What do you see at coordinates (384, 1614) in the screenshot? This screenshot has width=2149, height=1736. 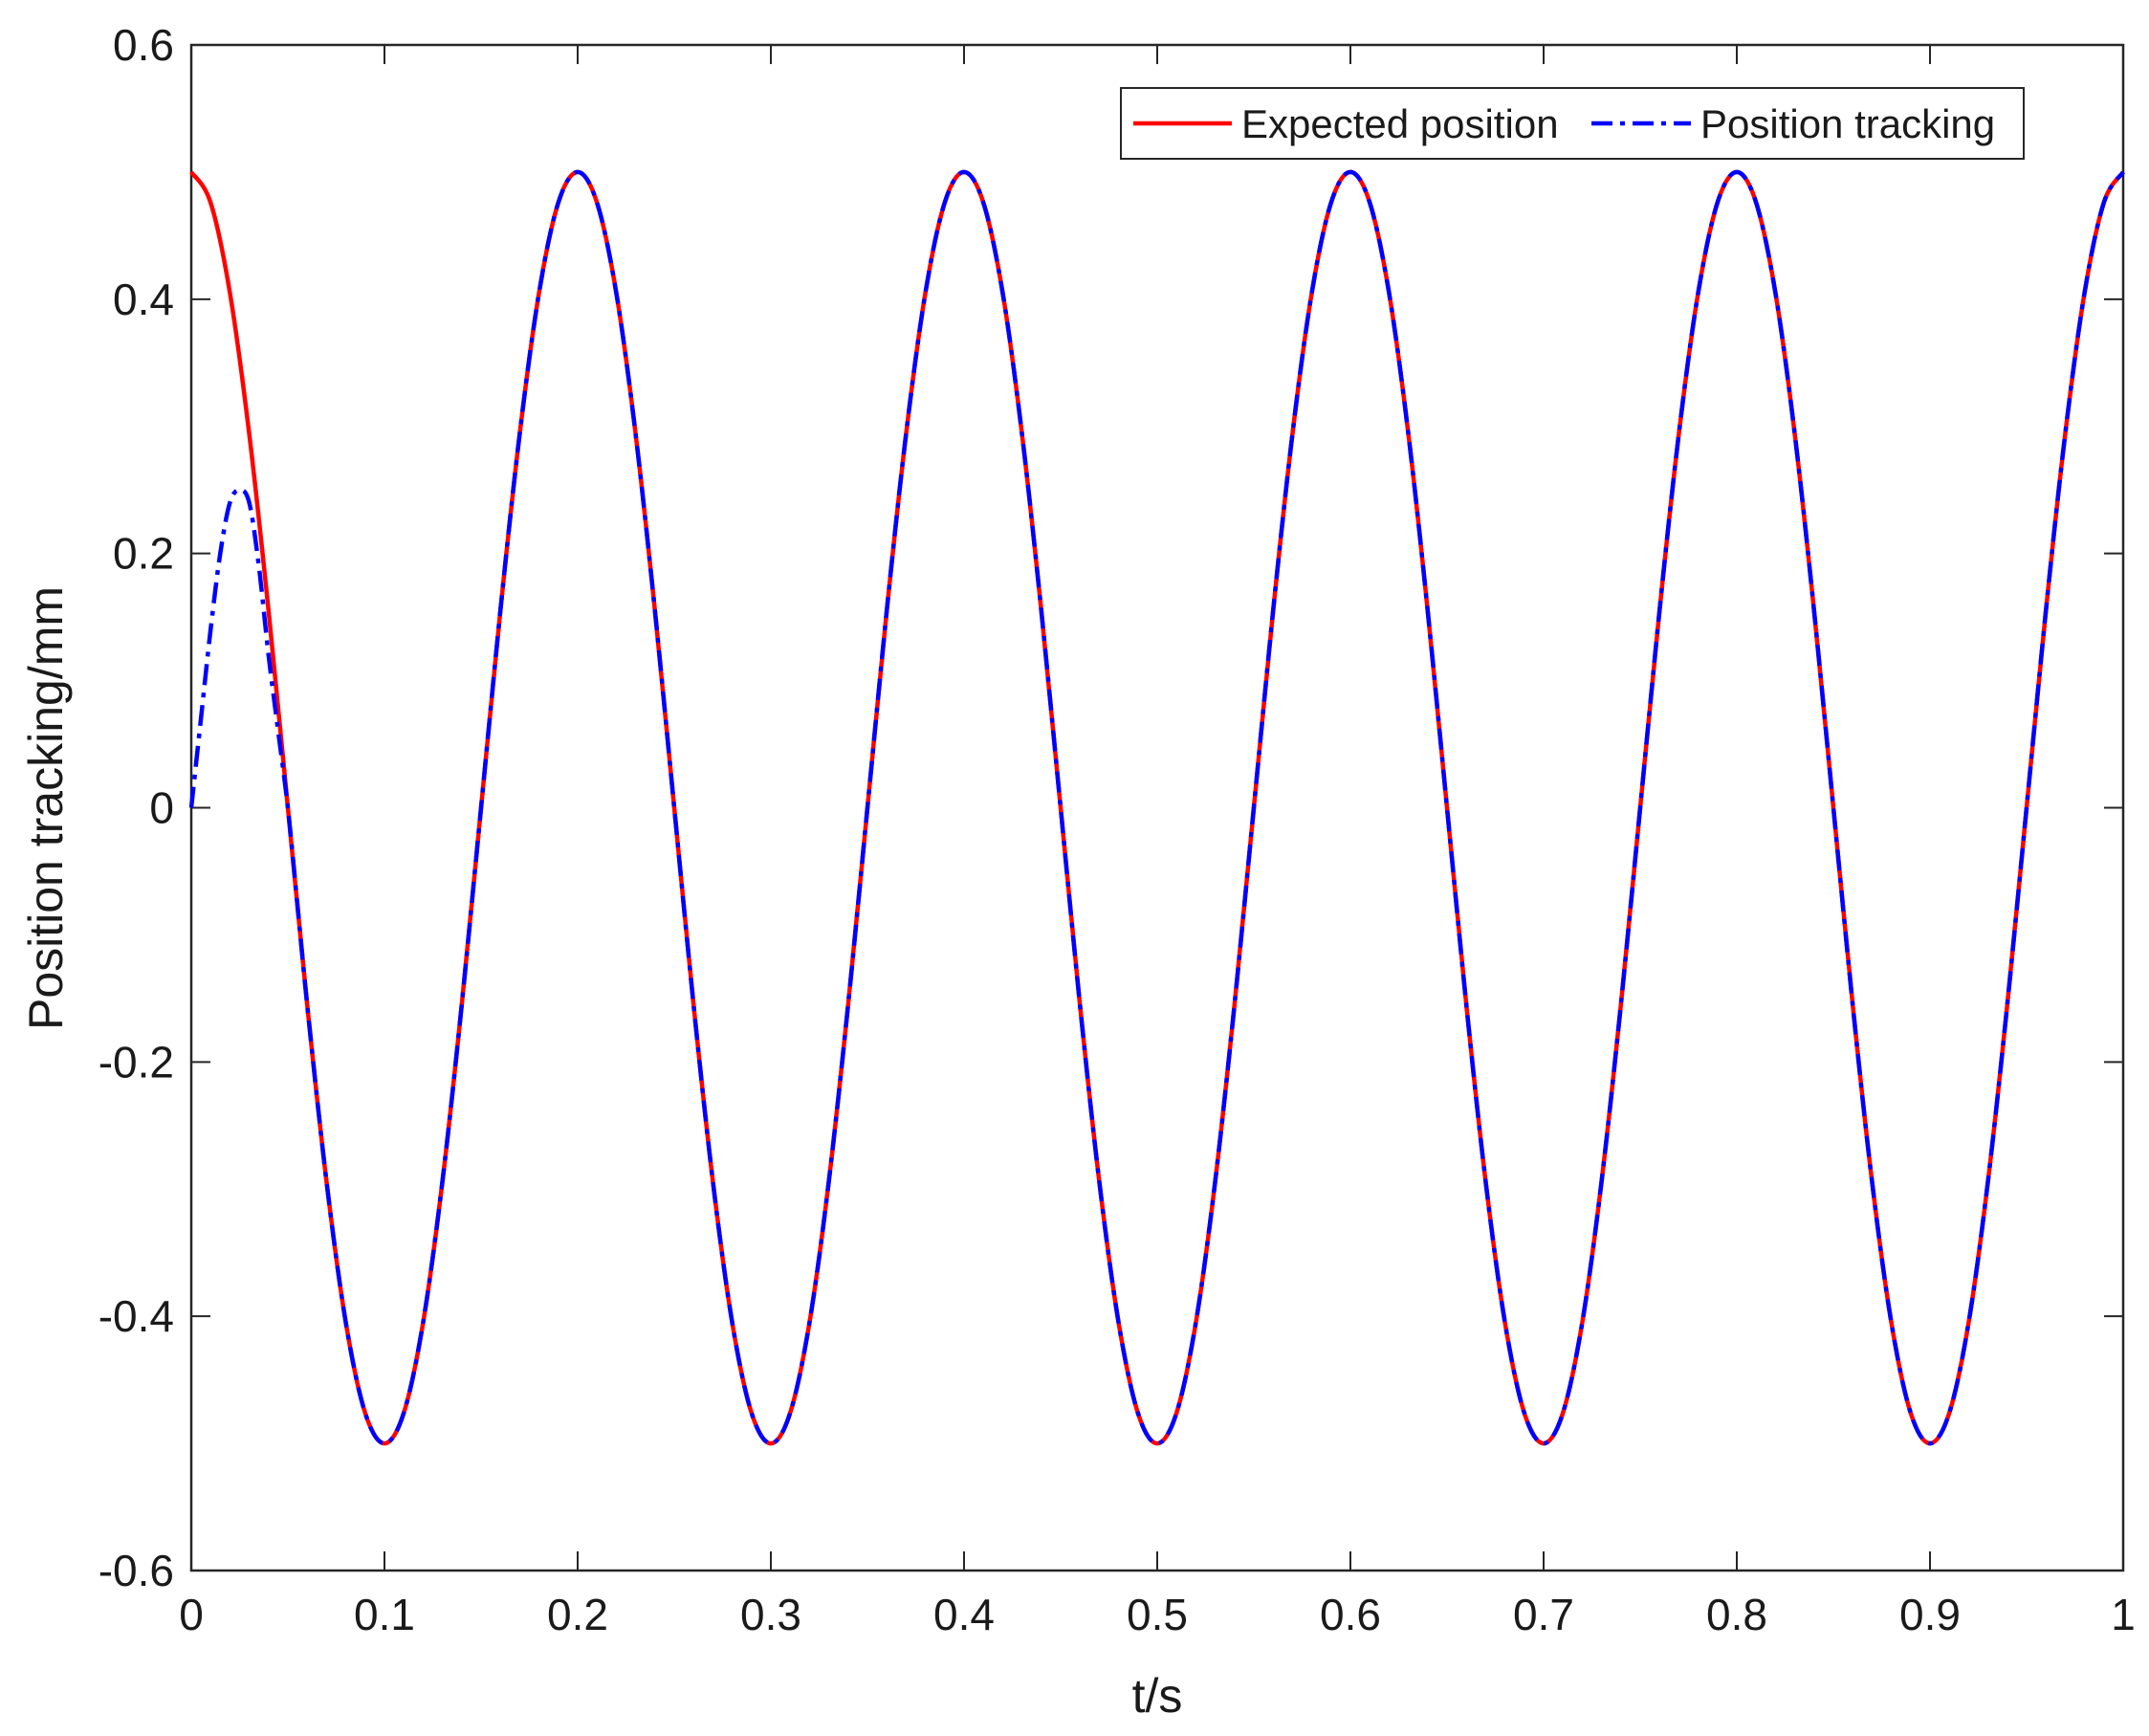 I see `x-tick-label: 0.1` at bounding box center [384, 1614].